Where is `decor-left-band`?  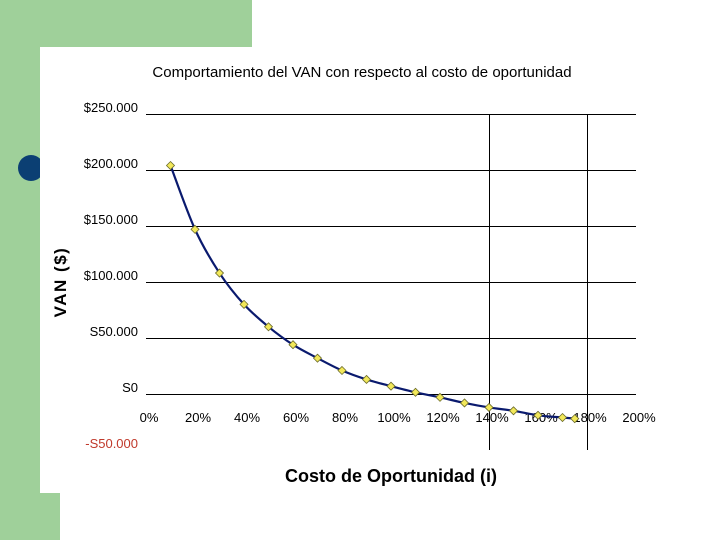 decor-left-band is located at coordinates (20, 270).